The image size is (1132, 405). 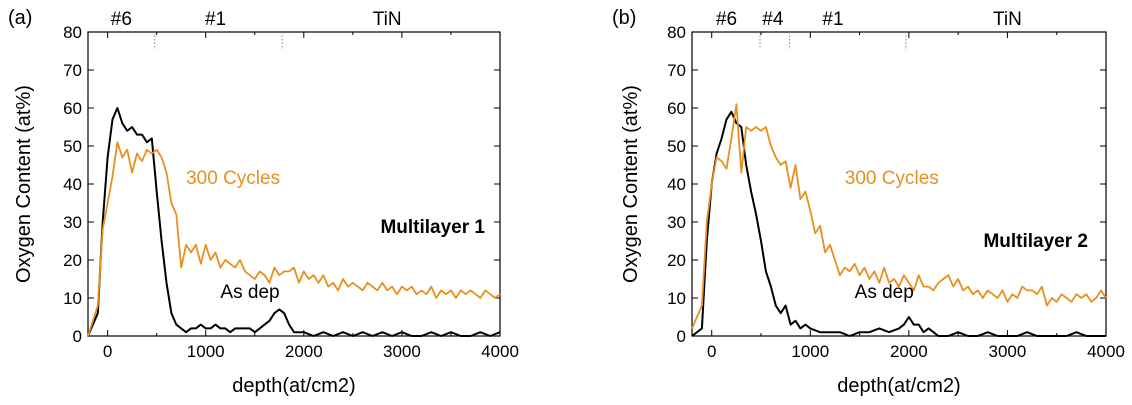 I want to click on layer-label-group: #6 #1 TiN, so click(x=256, y=19).